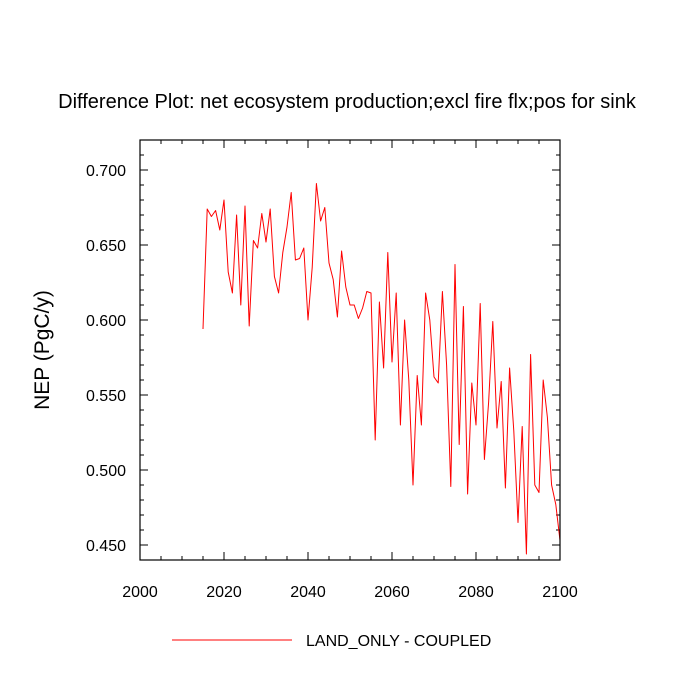  I want to click on x-tick-label: 2080, so click(476, 592).